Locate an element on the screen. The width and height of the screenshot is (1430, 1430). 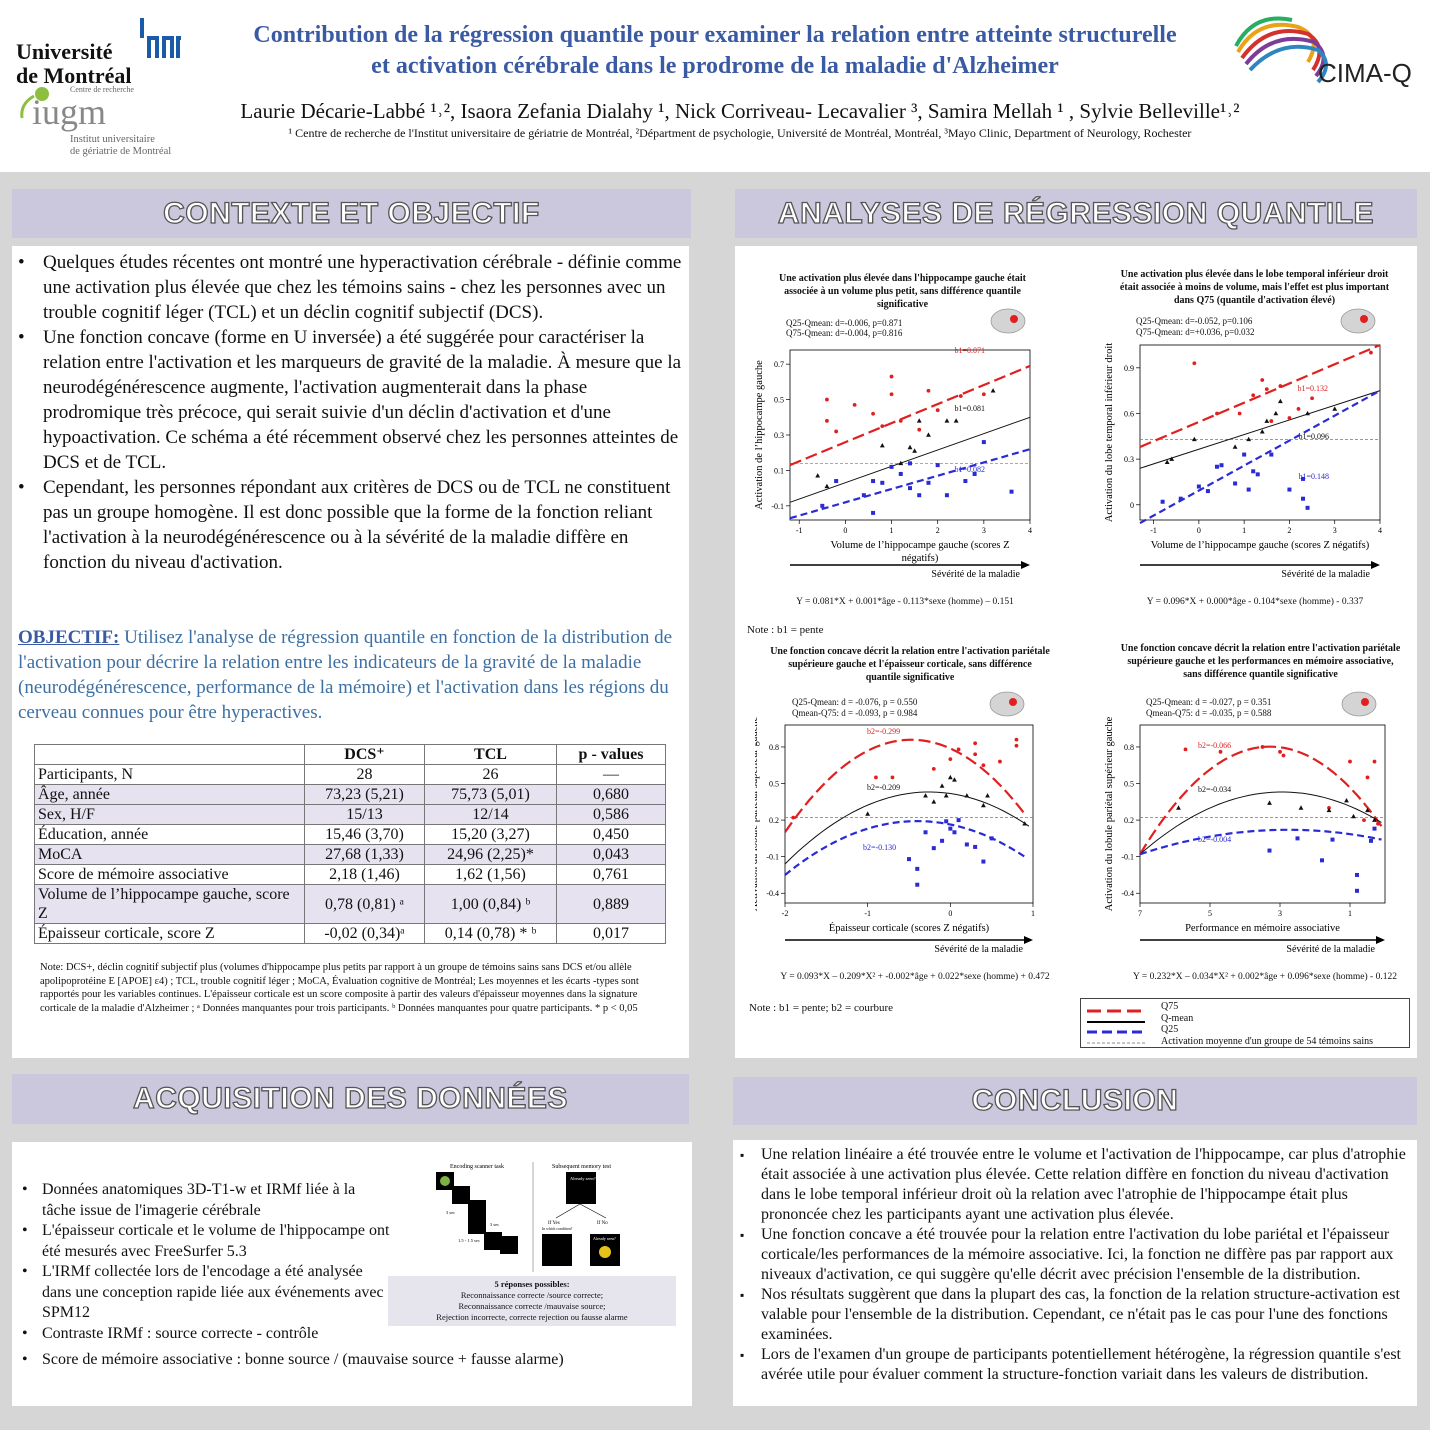
fit-label-qmean: b1=0.081 is located at coordinates (969, 408).